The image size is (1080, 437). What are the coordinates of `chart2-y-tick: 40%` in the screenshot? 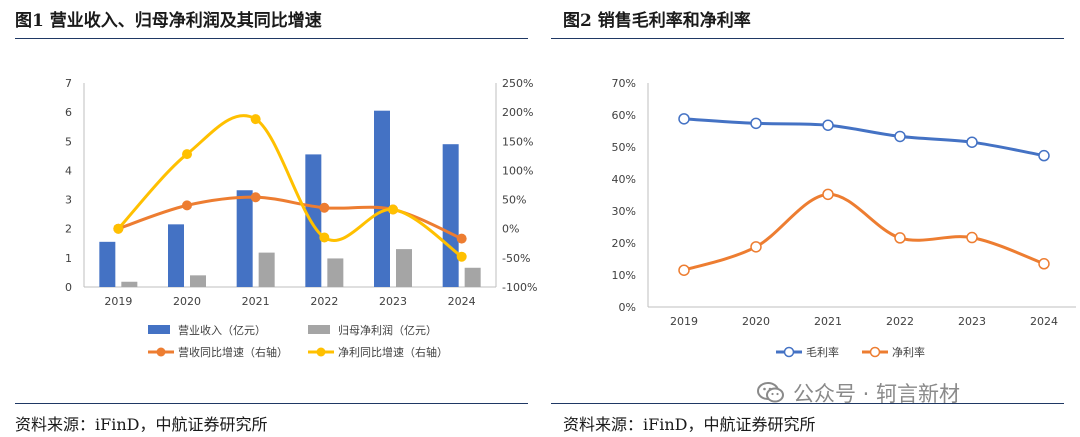 It's located at (624, 179).